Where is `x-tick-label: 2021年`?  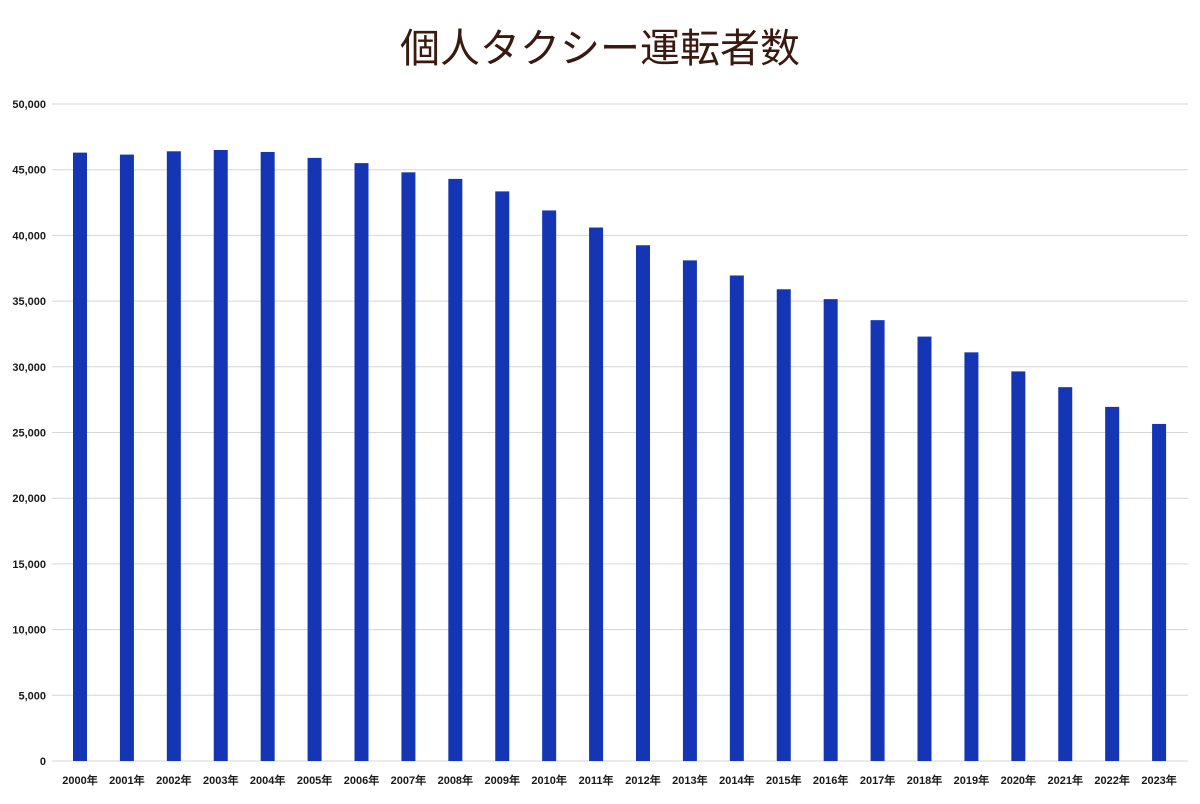
x-tick-label: 2021年 is located at coordinates (1065, 780).